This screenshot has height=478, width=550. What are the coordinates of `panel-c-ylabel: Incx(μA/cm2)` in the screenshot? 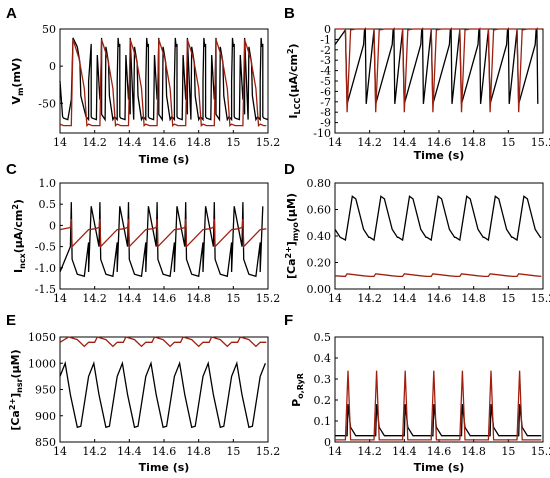 It's located at (19, 236).